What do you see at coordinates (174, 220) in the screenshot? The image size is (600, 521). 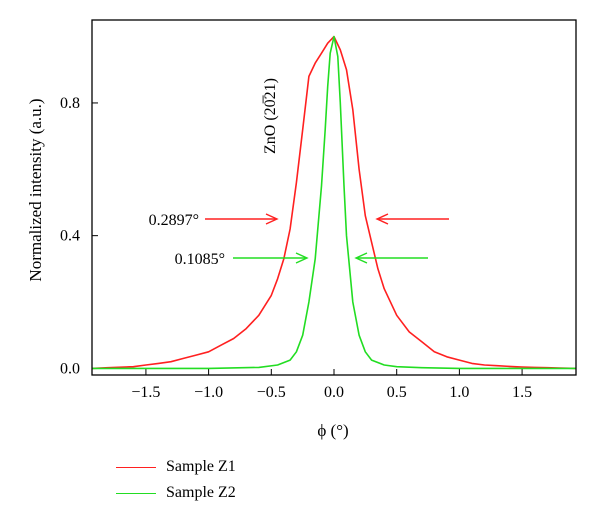 I see `annotation-fwhm-z1: 0.2897°` at bounding box center [174, 220].